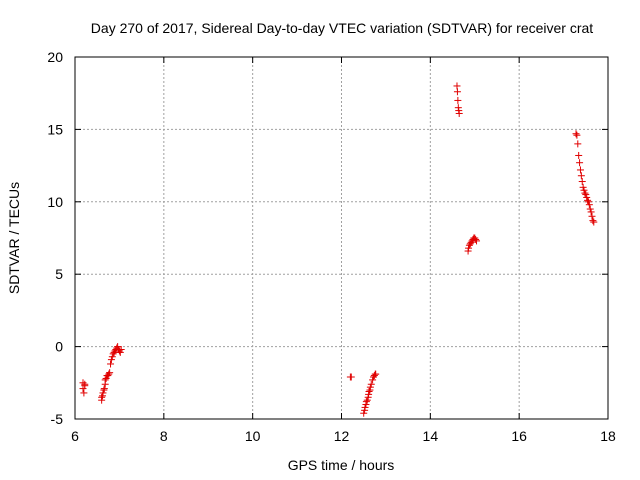  I want to click on y-tick-label: 10, so click(55, 202).